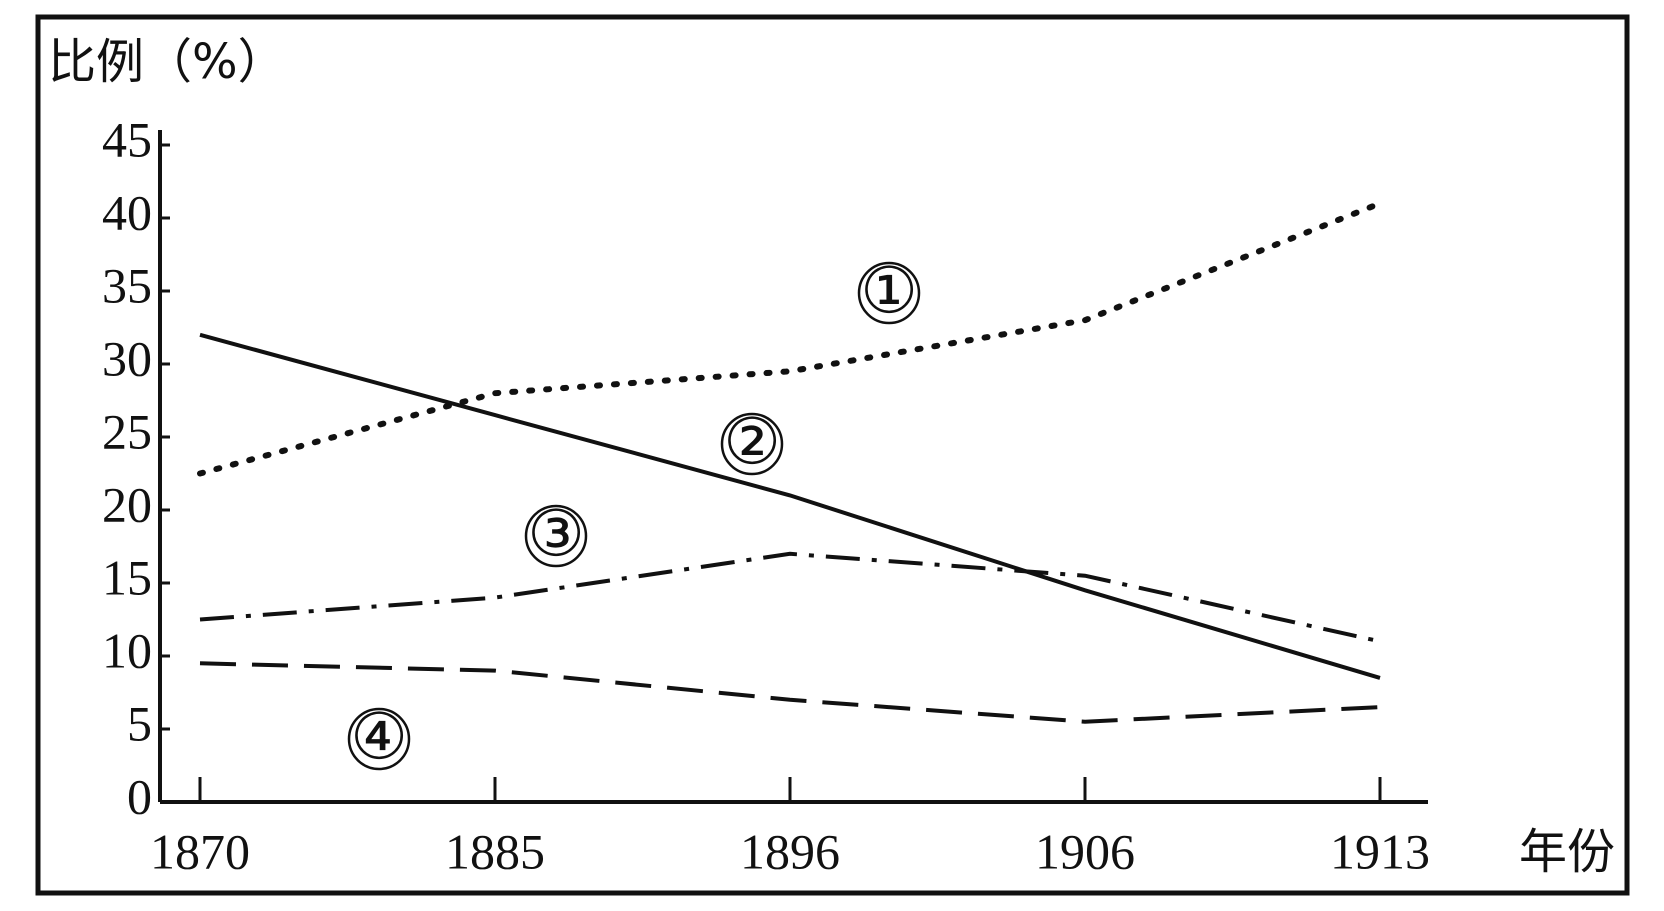  I want to click on y-tick-label: 25, so click(127, 431).